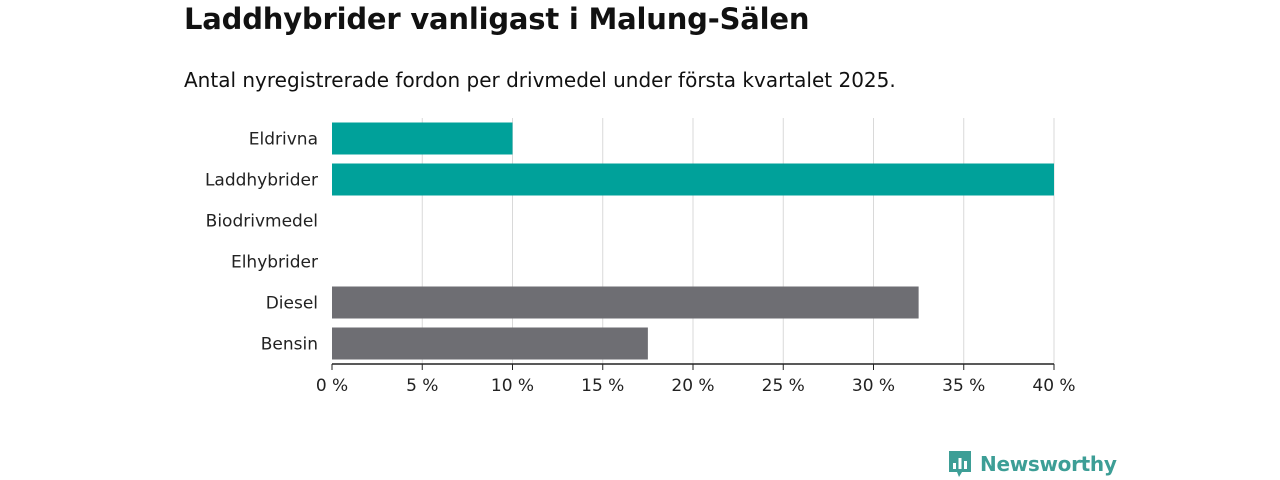 This screenshot has height=480, width=1280. What do you see at coordinates (625, 302) in the screenshot?
I see `bar-diesel` at bounding box center [625, 302].